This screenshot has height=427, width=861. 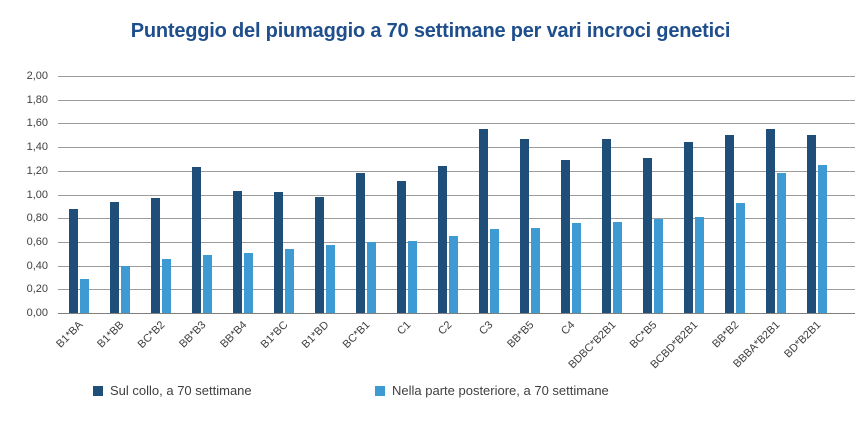 I want to click on x-axis-label: B1*BA, so click(x=69, y=335).